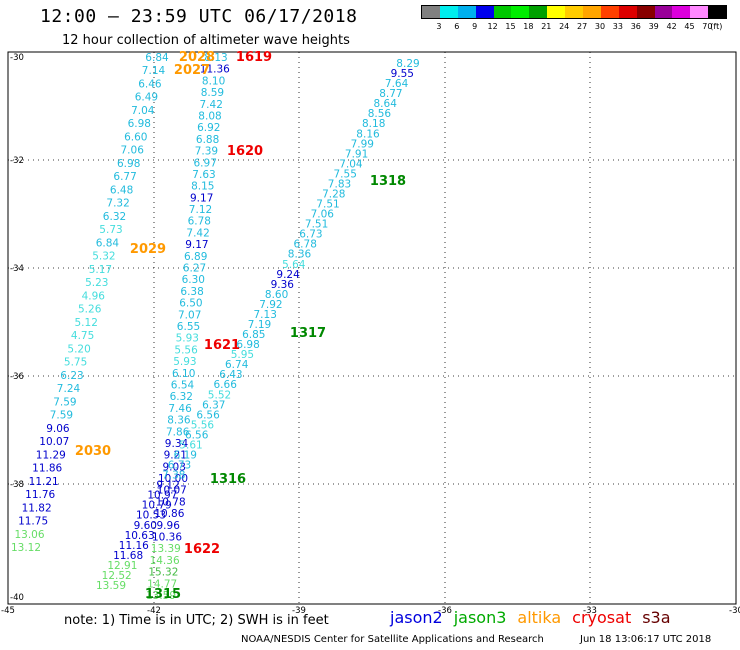 The width and height of the screenshot is (740, 650). I want to click on swh-value: 6.32, so click(181, 397).